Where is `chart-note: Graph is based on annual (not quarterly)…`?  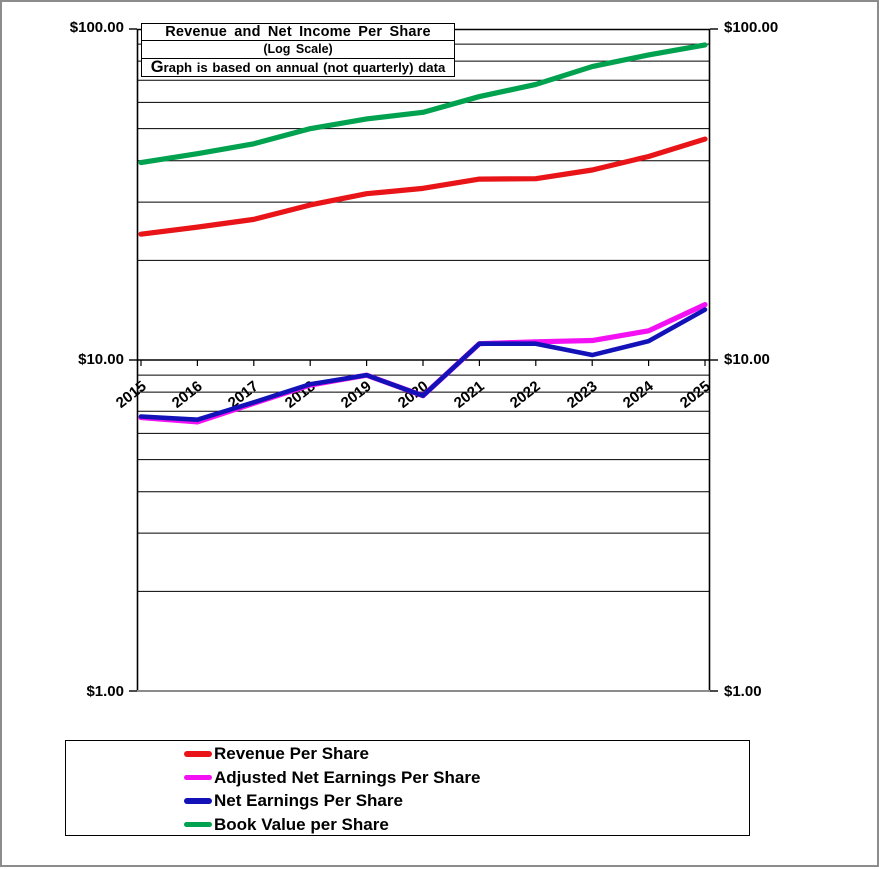 chart-note: Graph is based on annual (not quarterly)… is located at coordinates (298, 67).